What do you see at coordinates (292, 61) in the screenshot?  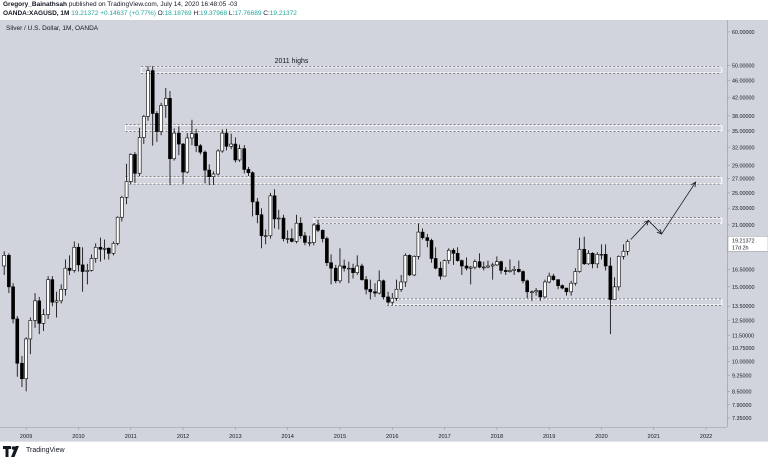 I see `zone-label: 2011 highs` at bounding box center [292, 61].